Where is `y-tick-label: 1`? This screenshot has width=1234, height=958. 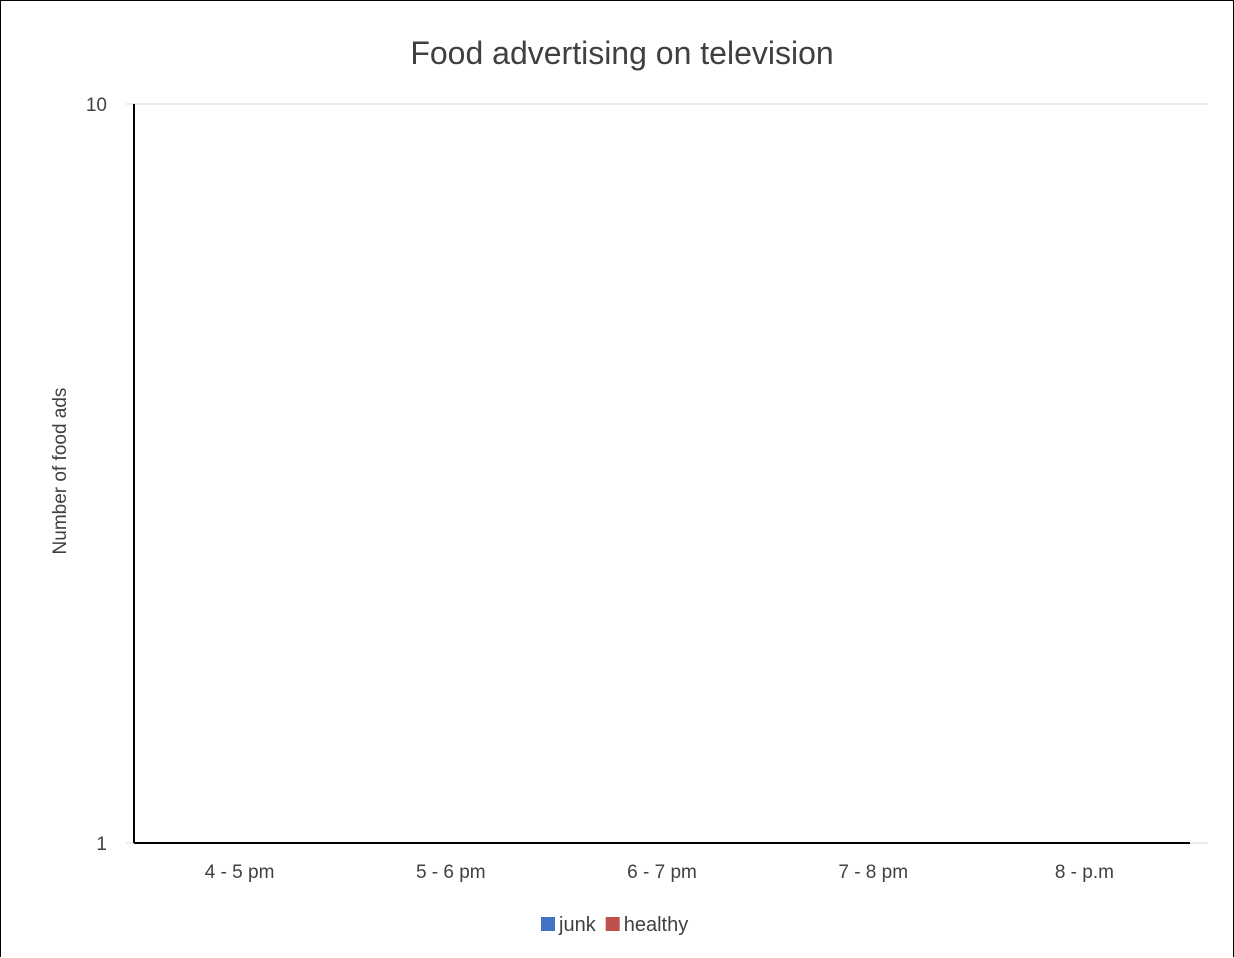 y-tick-label: 1 is located at coordinates (101, 844).